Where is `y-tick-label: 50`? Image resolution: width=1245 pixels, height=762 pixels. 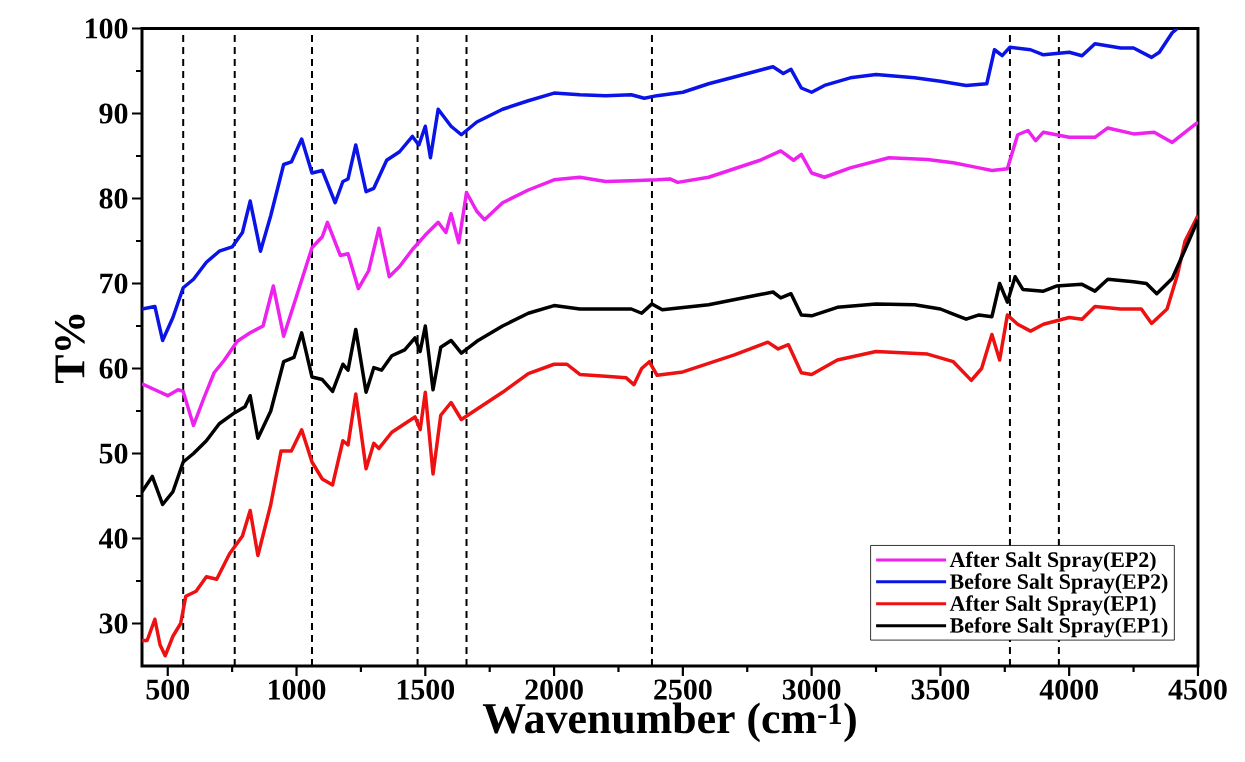 y-tick-label: 50 is located at coordinates (113, 453).